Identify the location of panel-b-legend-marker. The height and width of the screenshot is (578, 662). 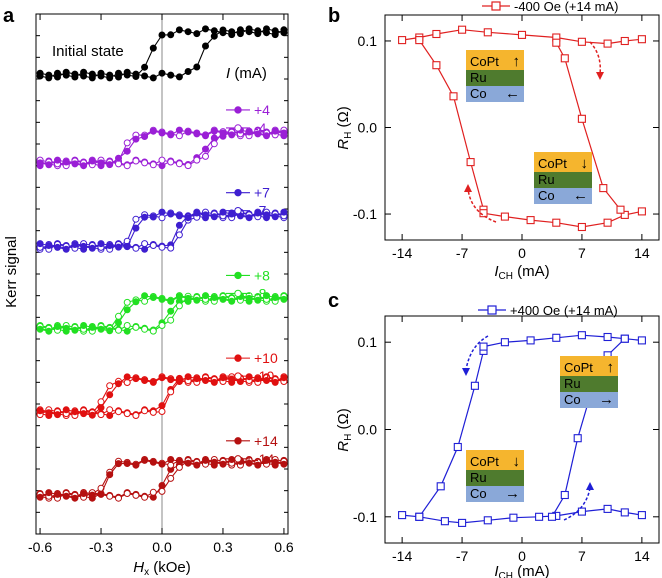
(496, 6).